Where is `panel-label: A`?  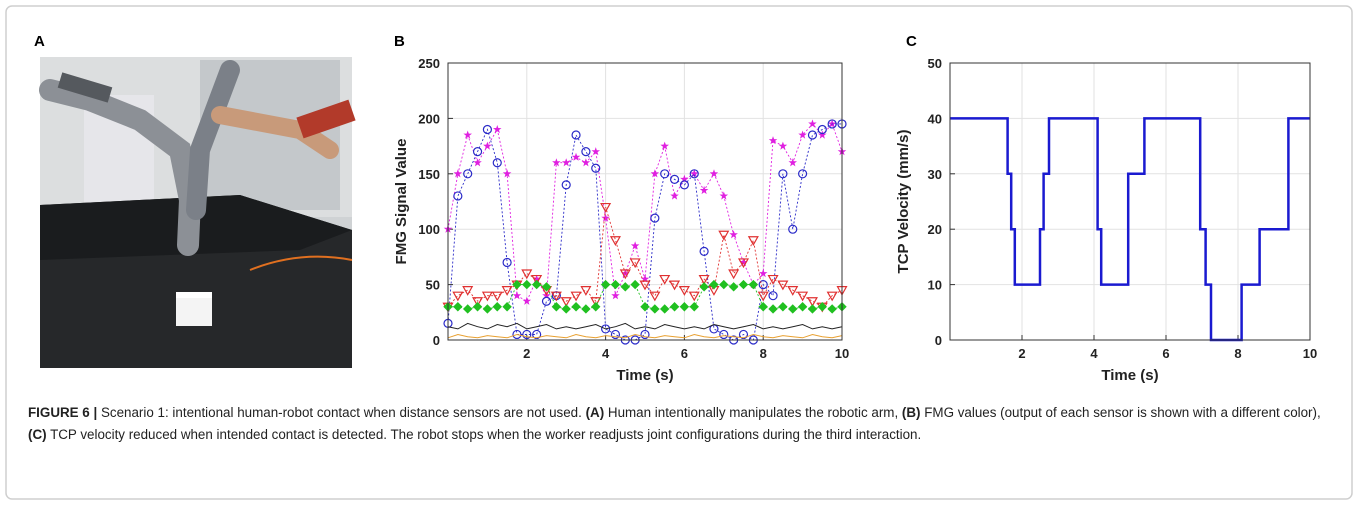 panel-label: A is located at coordinates (39, 41).